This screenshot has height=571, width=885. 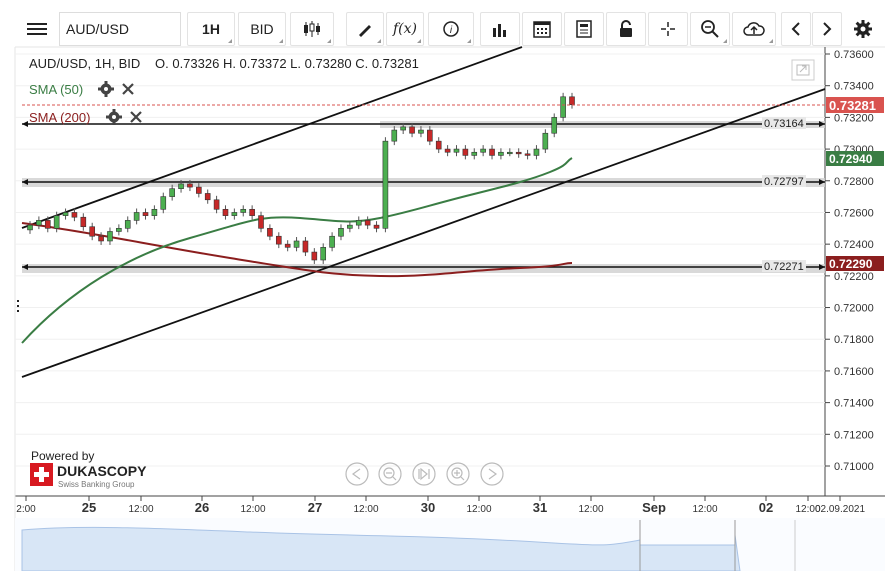 What do you see at coordinates (357, 474) in the screenshot?
I see `scroll-left-icon` at bounding box center [357, 474].